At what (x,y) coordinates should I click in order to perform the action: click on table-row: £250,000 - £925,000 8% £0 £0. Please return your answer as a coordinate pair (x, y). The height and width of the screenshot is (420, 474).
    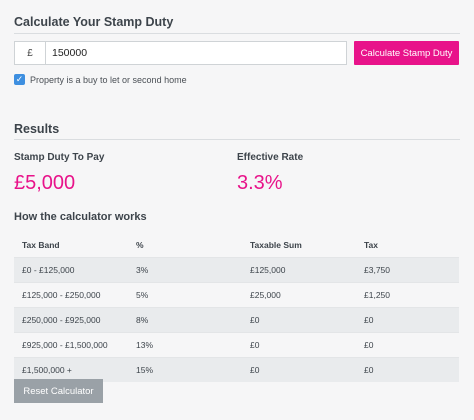
    Looking at the image, I should click on (236, 320).